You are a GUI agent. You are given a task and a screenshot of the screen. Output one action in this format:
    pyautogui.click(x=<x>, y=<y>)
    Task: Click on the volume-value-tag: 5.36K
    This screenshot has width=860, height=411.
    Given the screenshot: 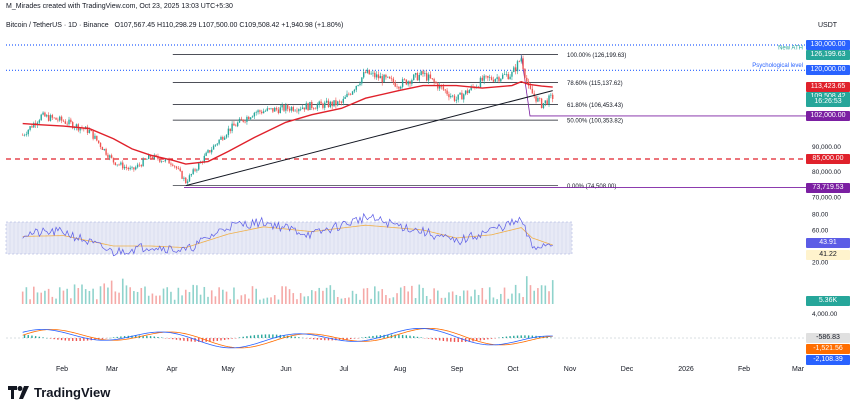 What is the action you would take?
    pyautogui.click(x=828, y=301)
    